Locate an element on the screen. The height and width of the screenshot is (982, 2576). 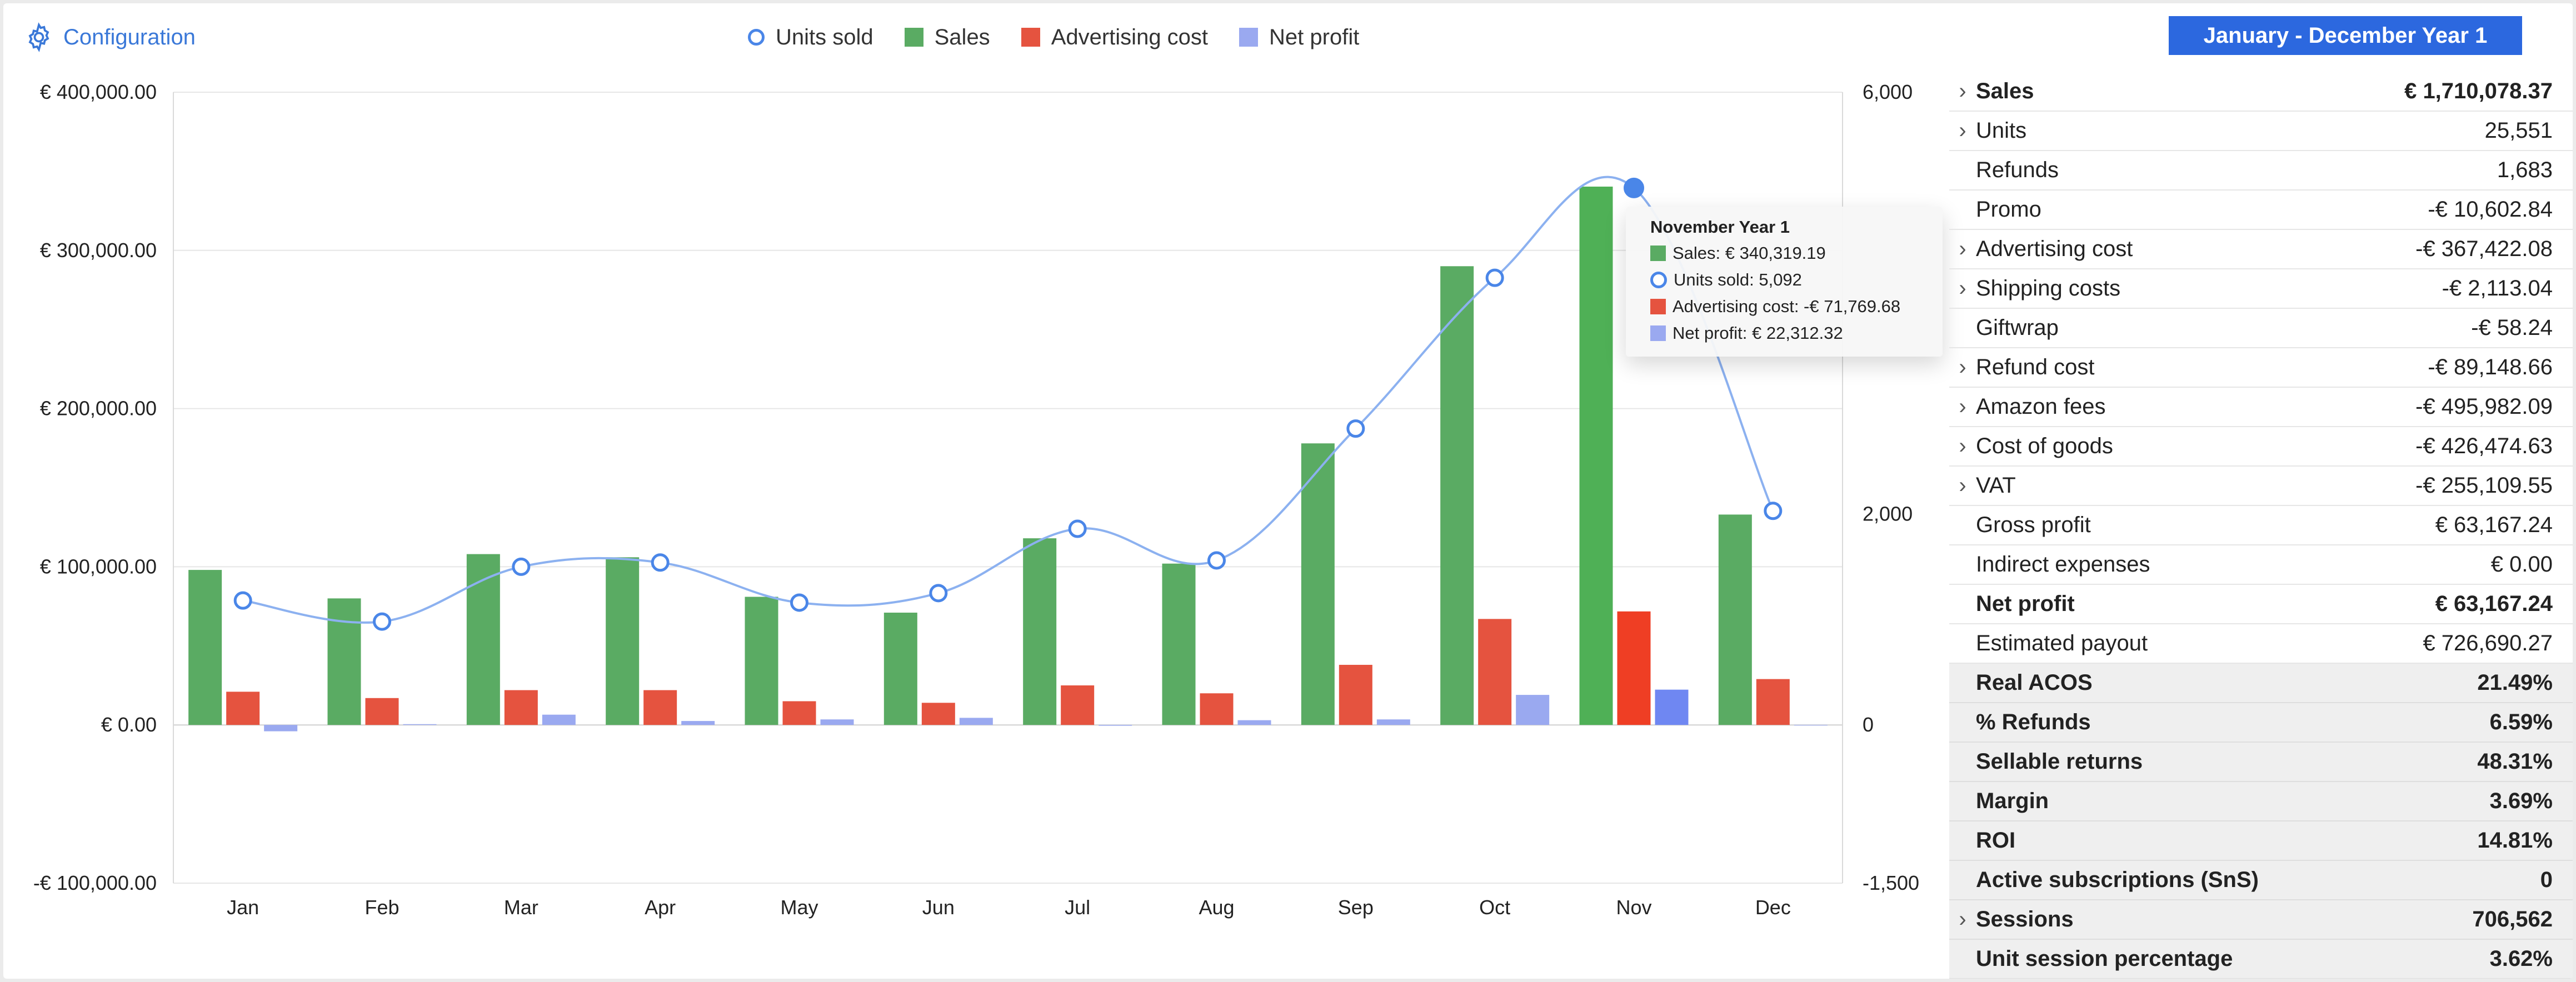
metric-row-indirect-expenses: Indirect expenses € 0.00 is located at coordinates (2261, 565).